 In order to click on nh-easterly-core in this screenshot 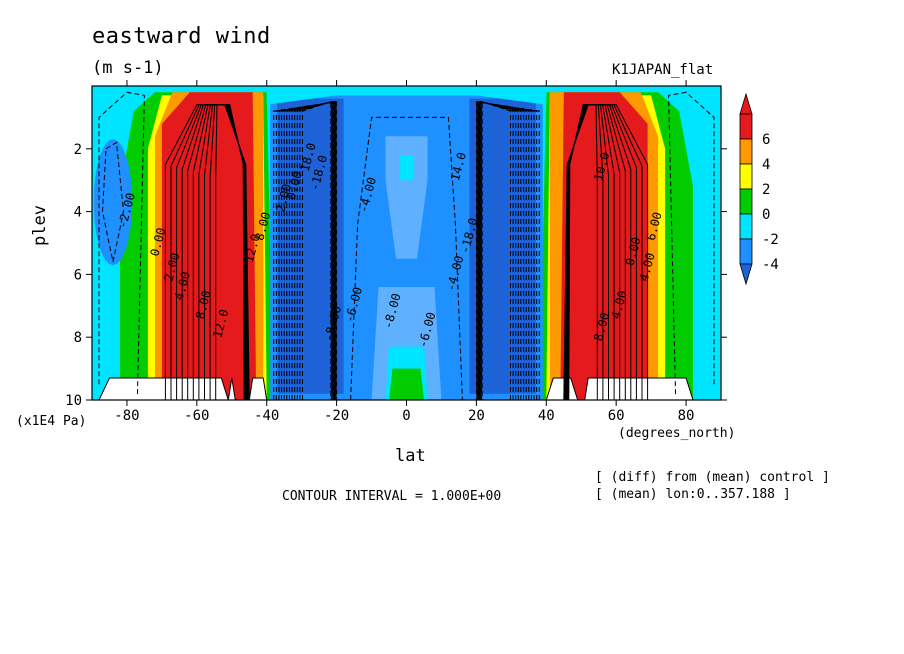, I will do `click(502, 246)`.